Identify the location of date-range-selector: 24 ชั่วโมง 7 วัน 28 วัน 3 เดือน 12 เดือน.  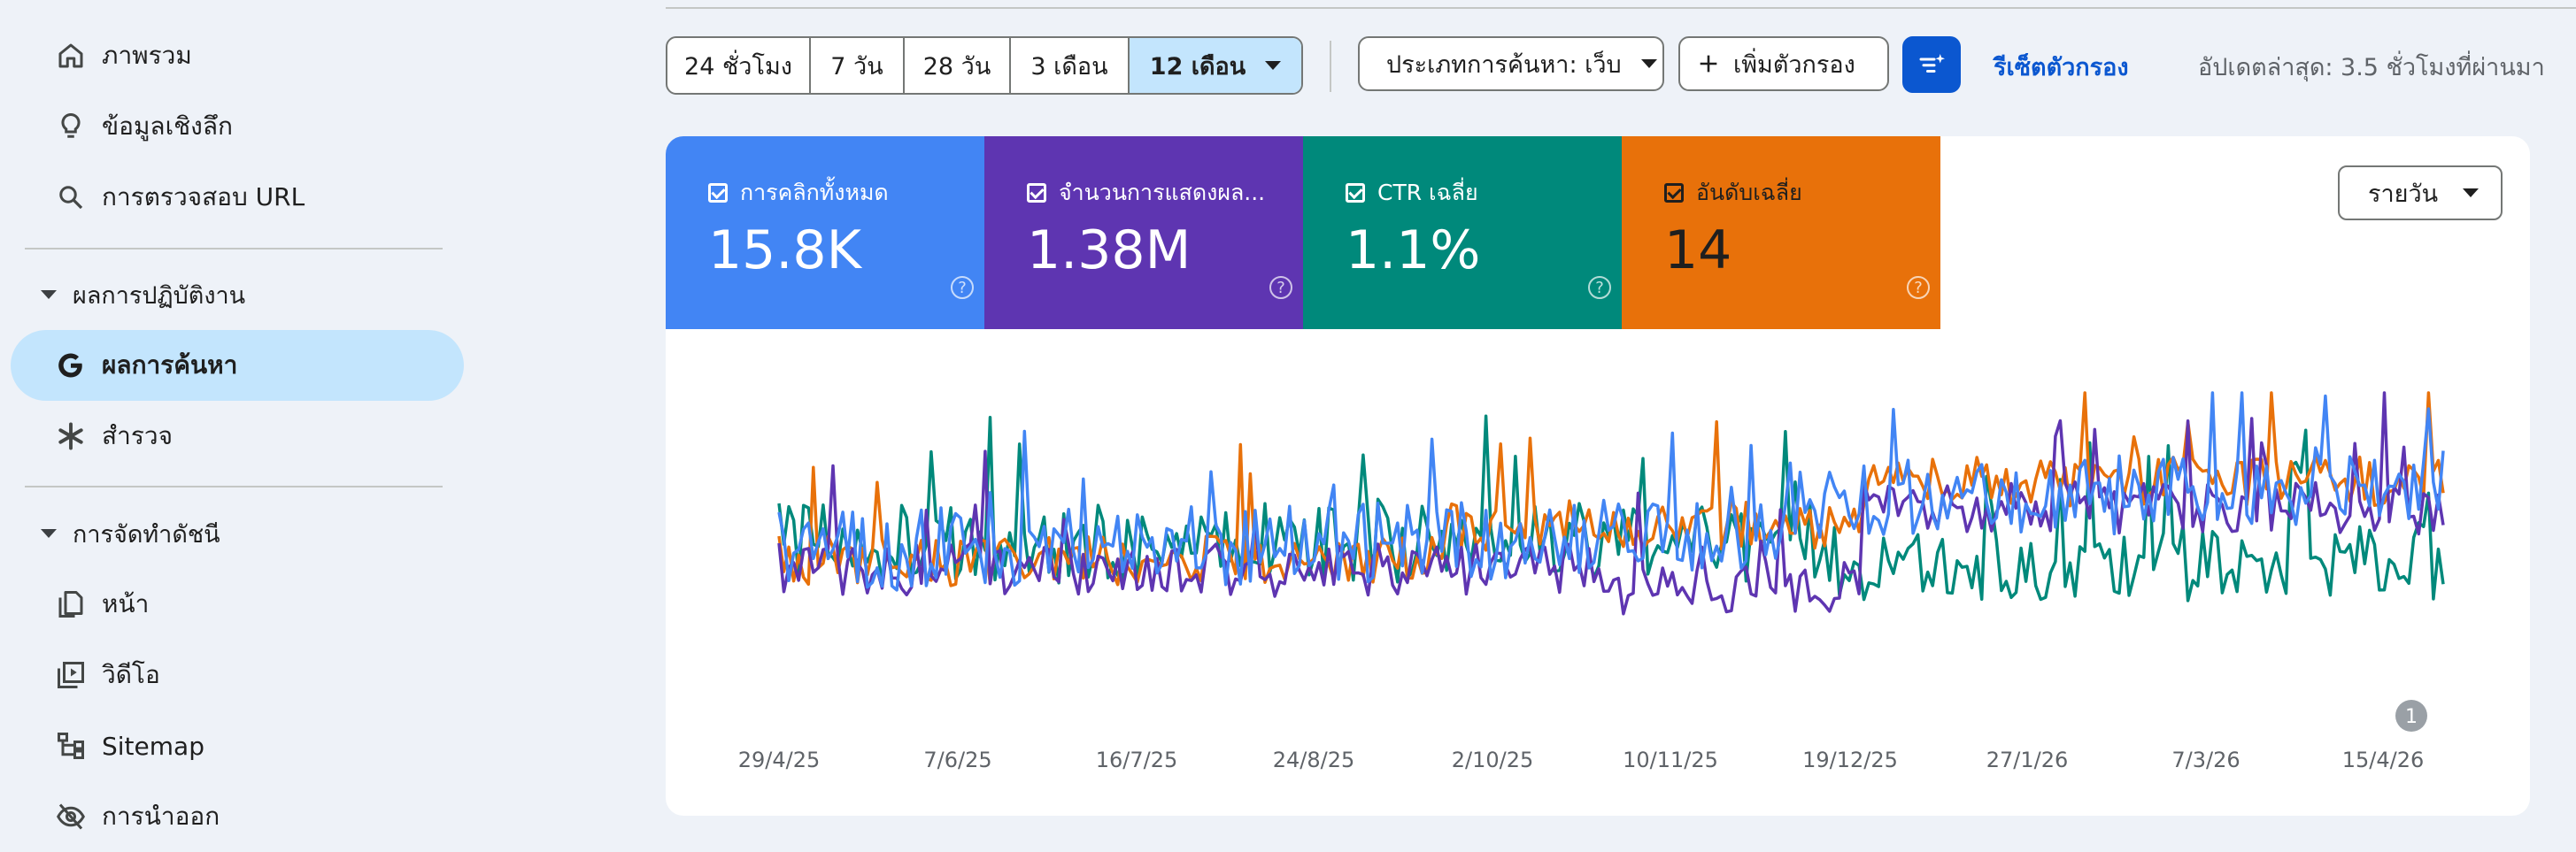
(984, 65).